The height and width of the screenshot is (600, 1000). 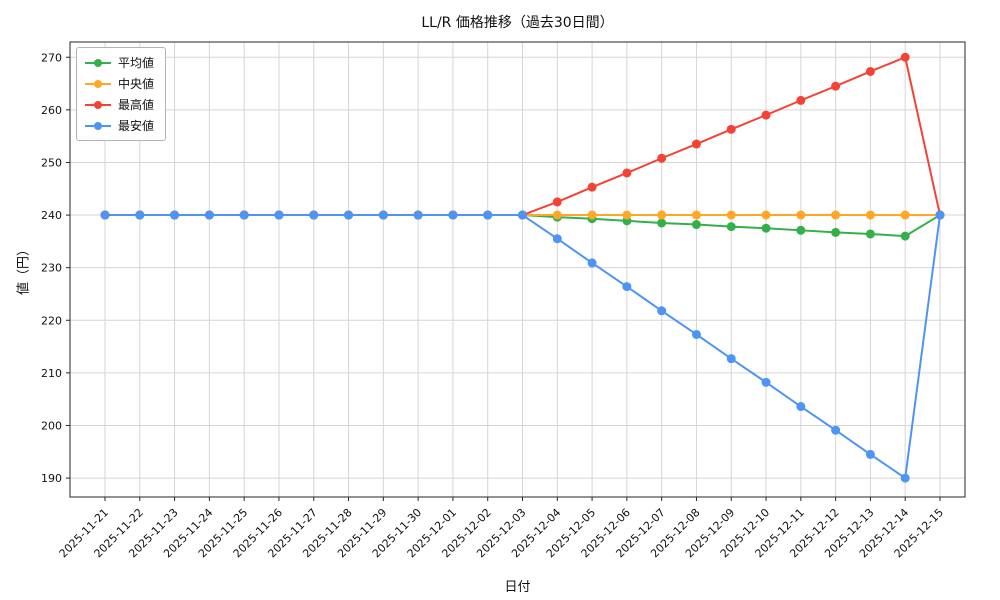 I want to click on legend-item-average: 平均値, so click(x=119, y=62).